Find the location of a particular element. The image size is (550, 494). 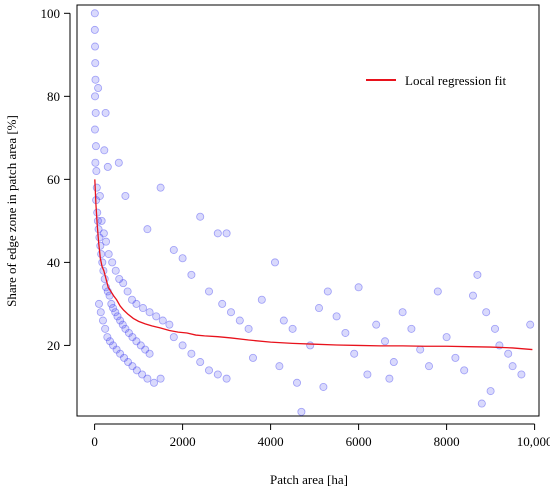

x-tick-label: 2000 is located at coordinates (183, 441).